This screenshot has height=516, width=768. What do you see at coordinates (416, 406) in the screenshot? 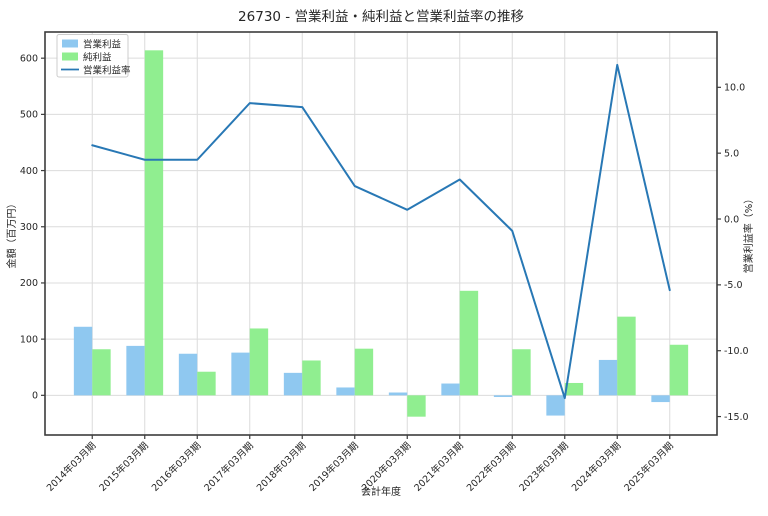
I see `bar-net-profit-2020年03月期` at bounding box center [416, 406].